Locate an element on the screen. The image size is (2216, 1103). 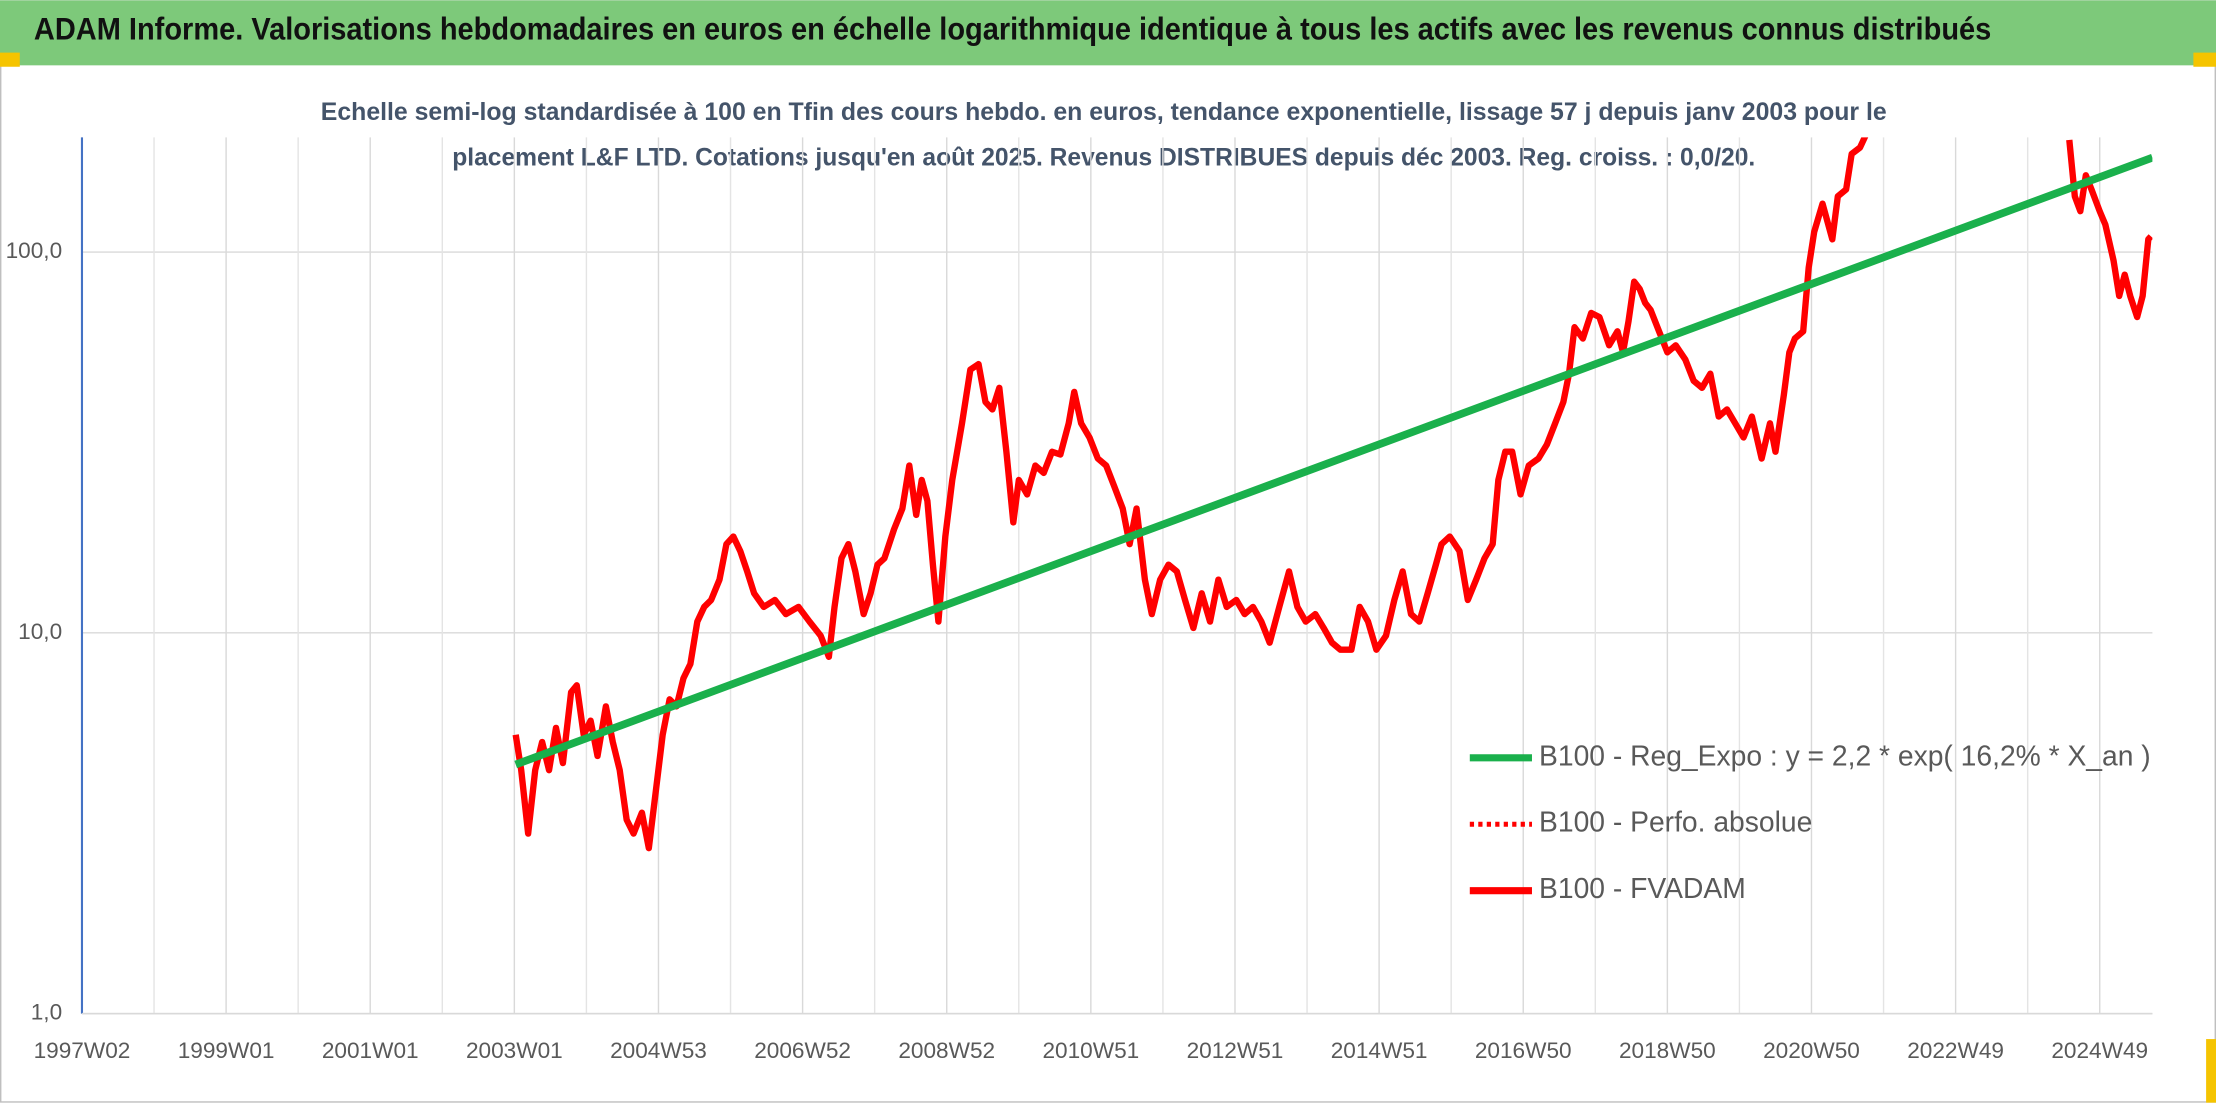
x-tick-label: 2001W01 is located at coordinates (370, 1050).